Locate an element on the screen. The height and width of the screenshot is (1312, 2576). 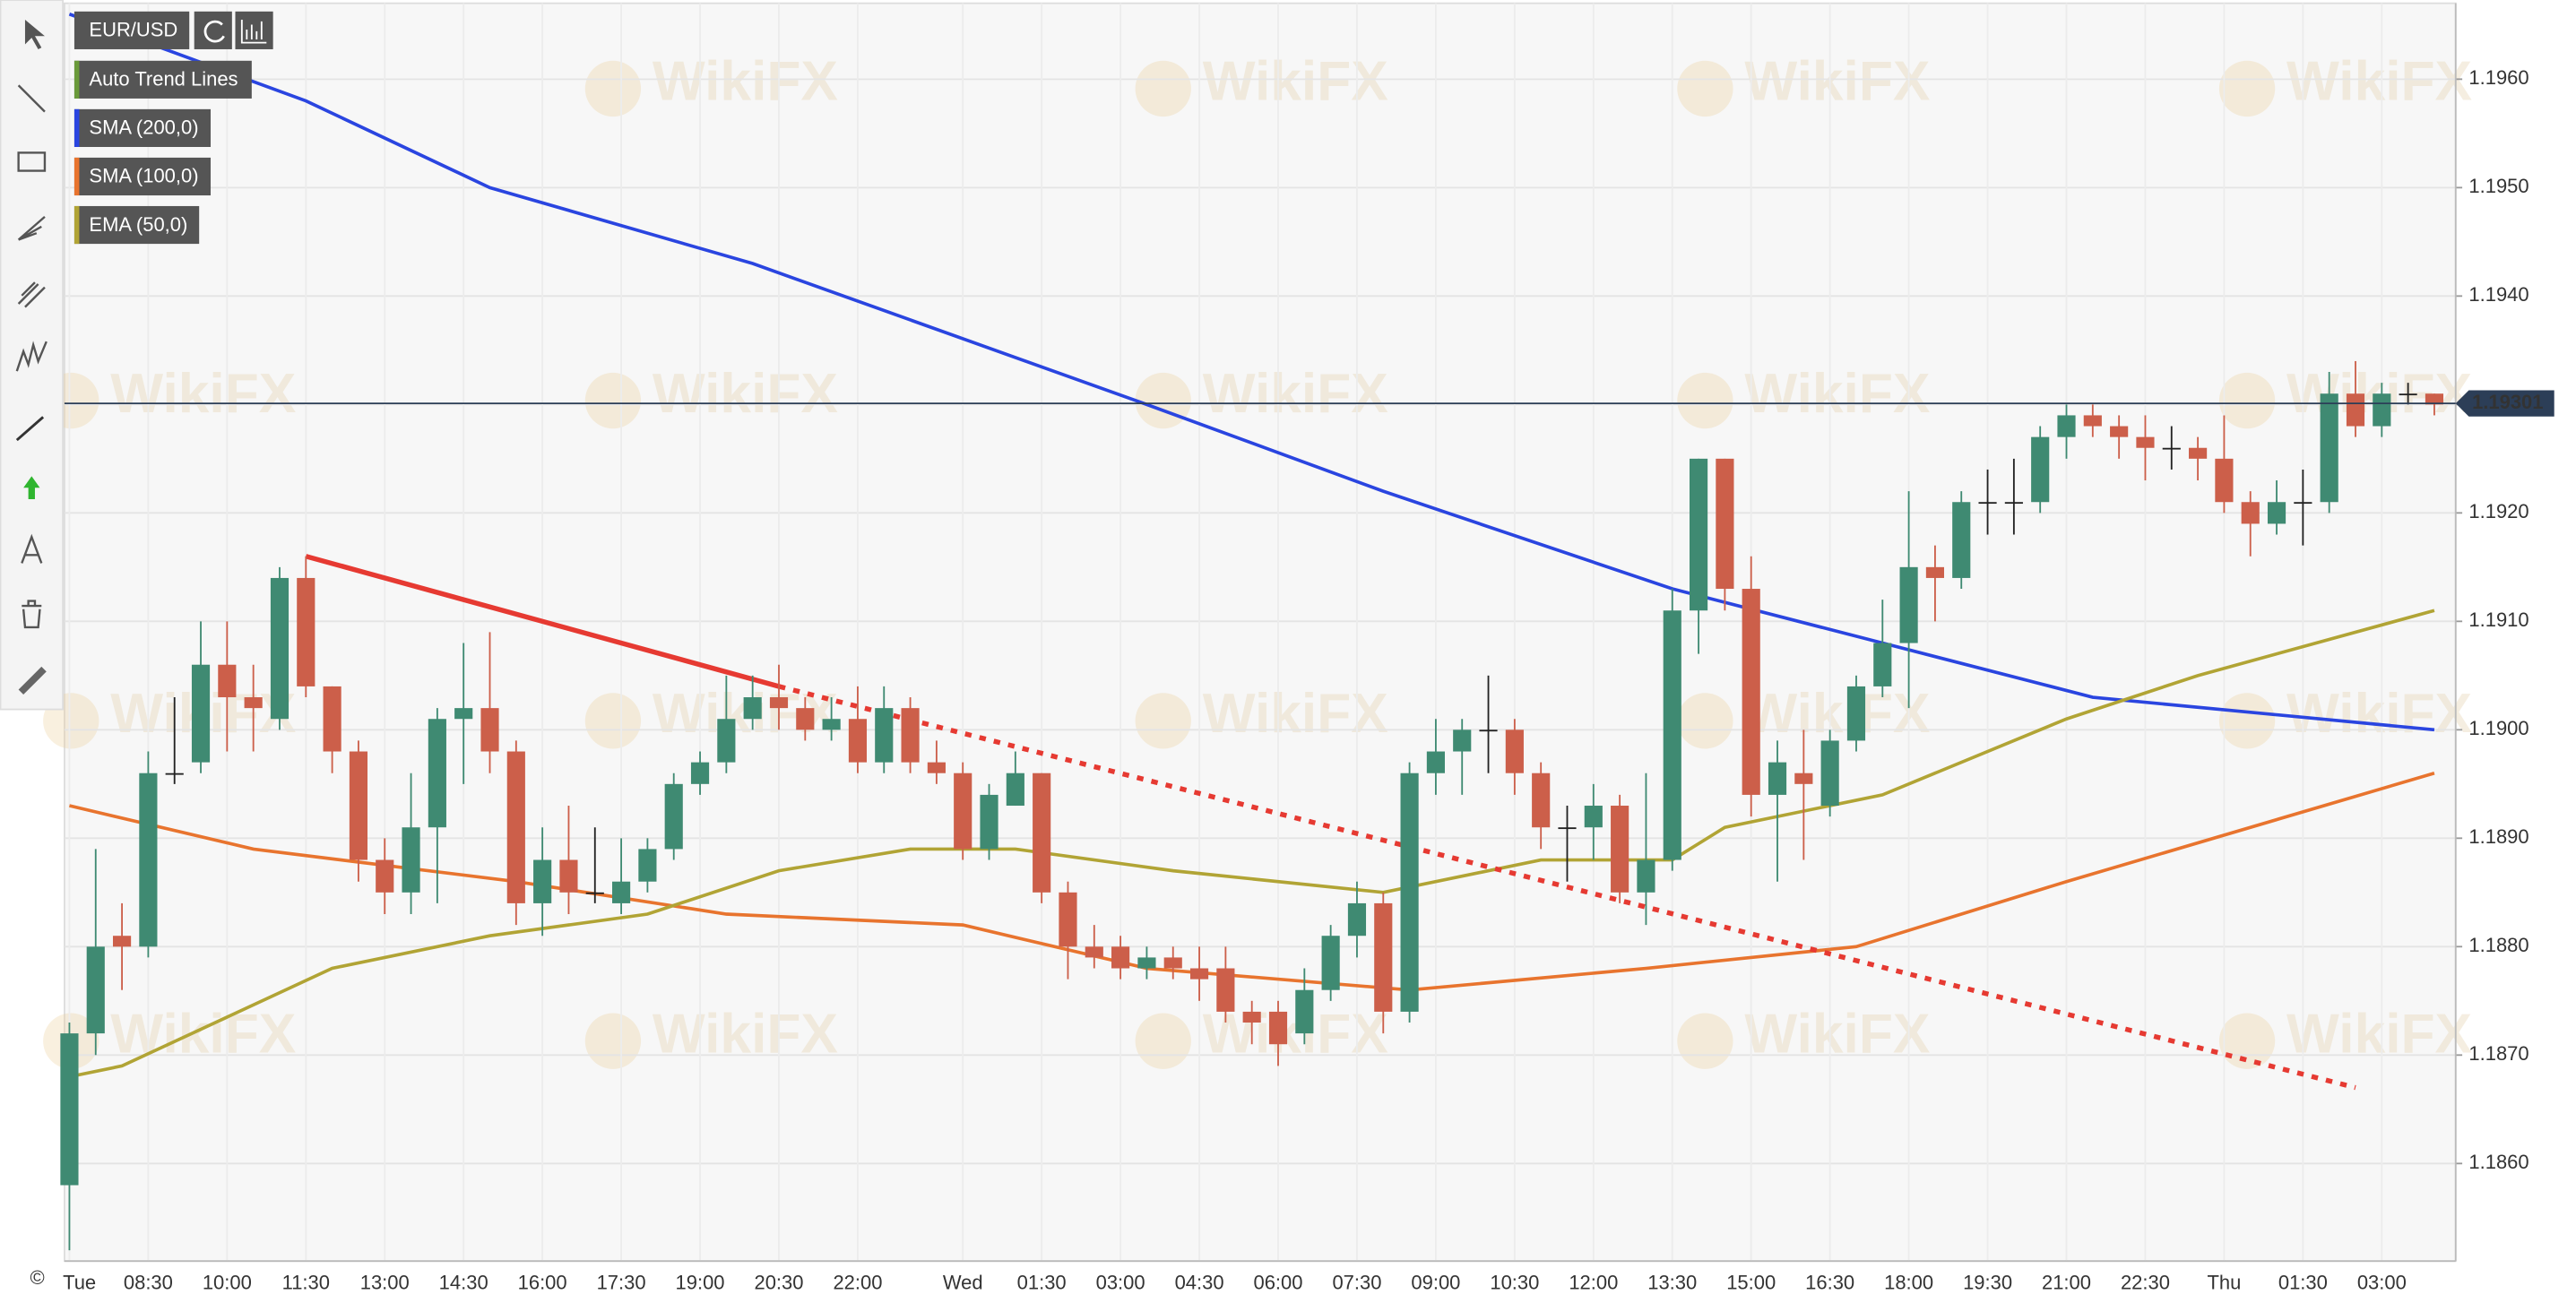
rect-tool is located at coordinates (32, 161).